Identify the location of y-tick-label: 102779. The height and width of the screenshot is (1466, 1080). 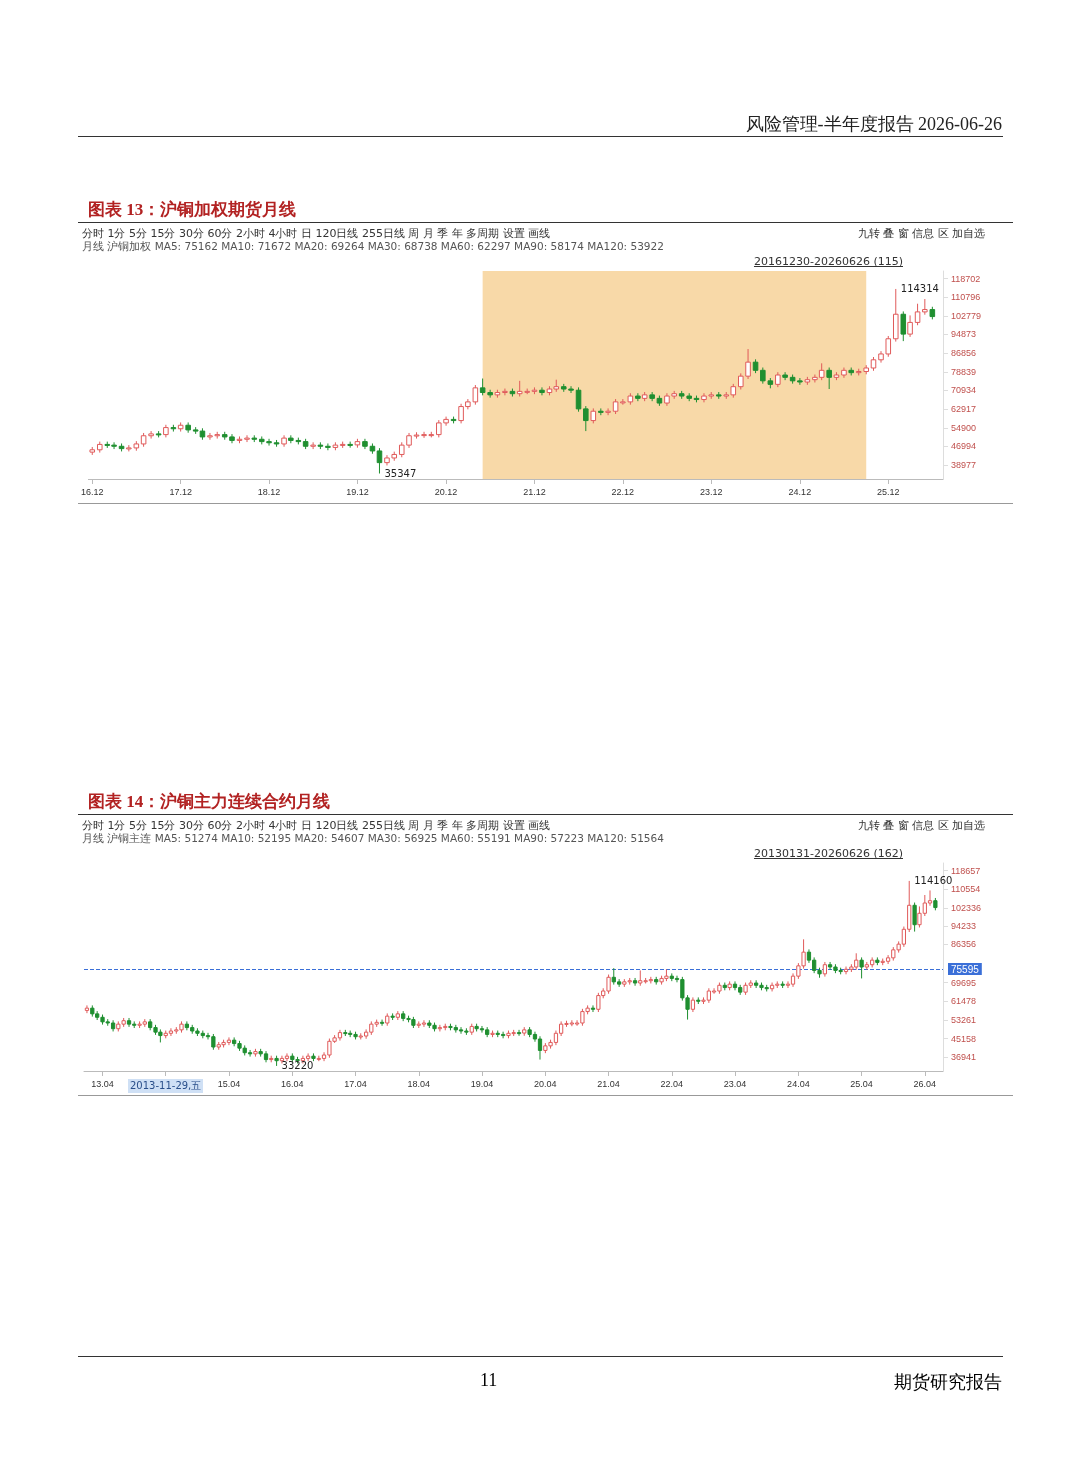
(966, 315).